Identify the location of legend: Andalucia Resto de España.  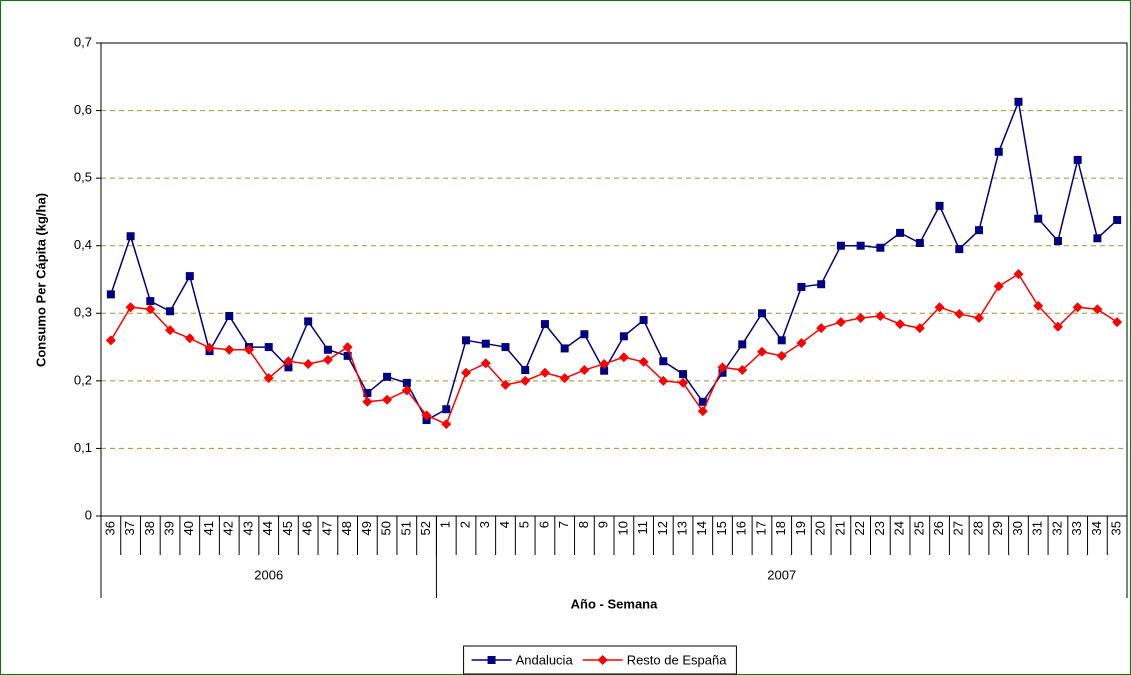
(600, 660).